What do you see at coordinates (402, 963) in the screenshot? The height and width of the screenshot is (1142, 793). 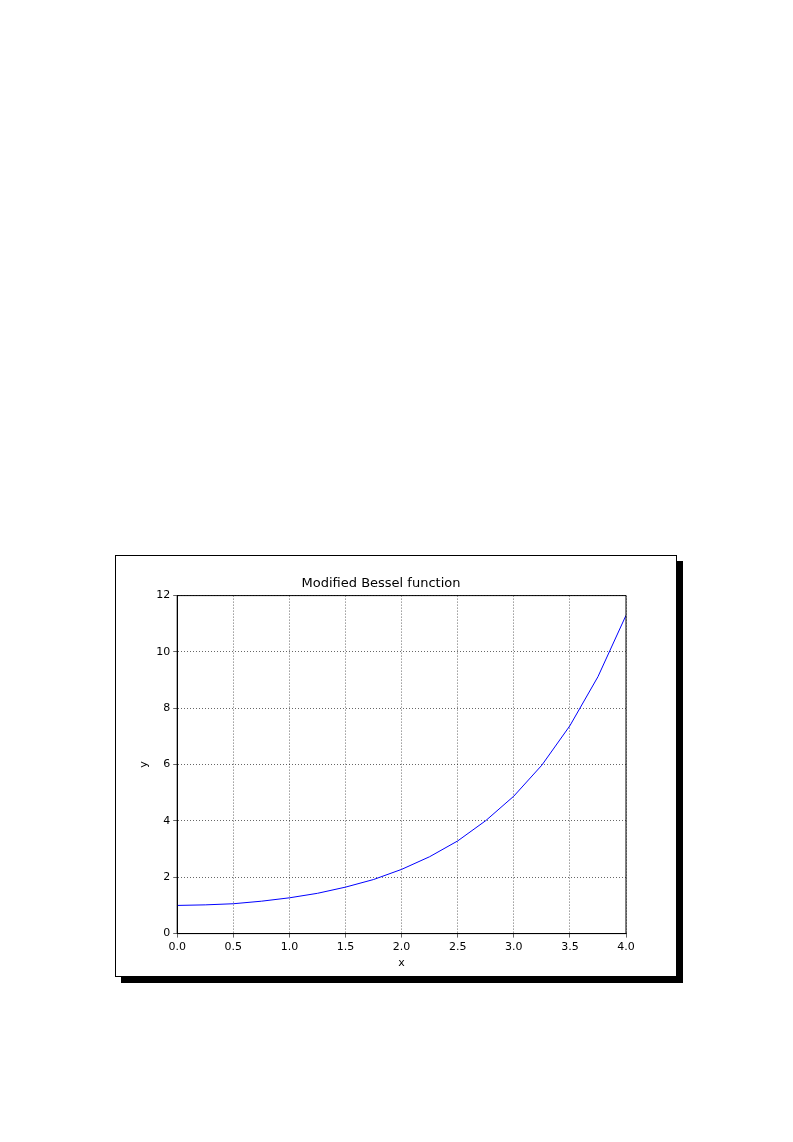 I see `x-axis-title: x` at bounding box center [402, 963].